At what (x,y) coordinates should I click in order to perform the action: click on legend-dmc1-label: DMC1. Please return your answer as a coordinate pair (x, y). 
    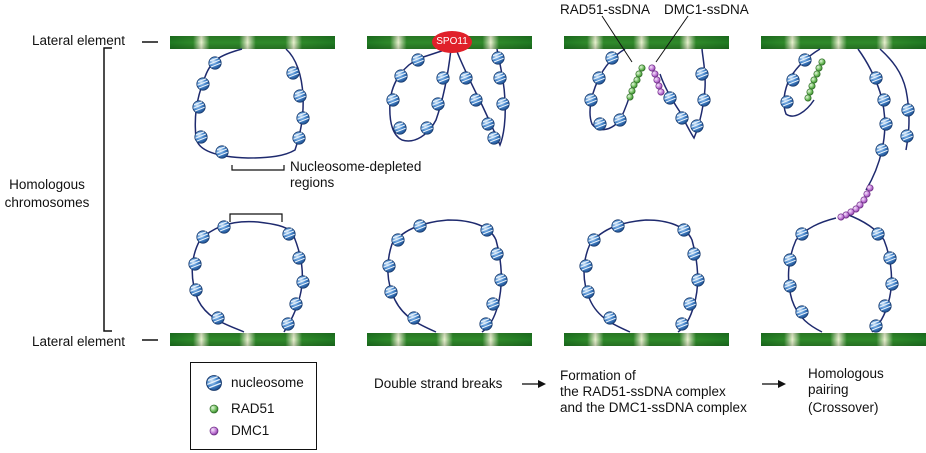
    Looking at the image, I should click on (250, 430).